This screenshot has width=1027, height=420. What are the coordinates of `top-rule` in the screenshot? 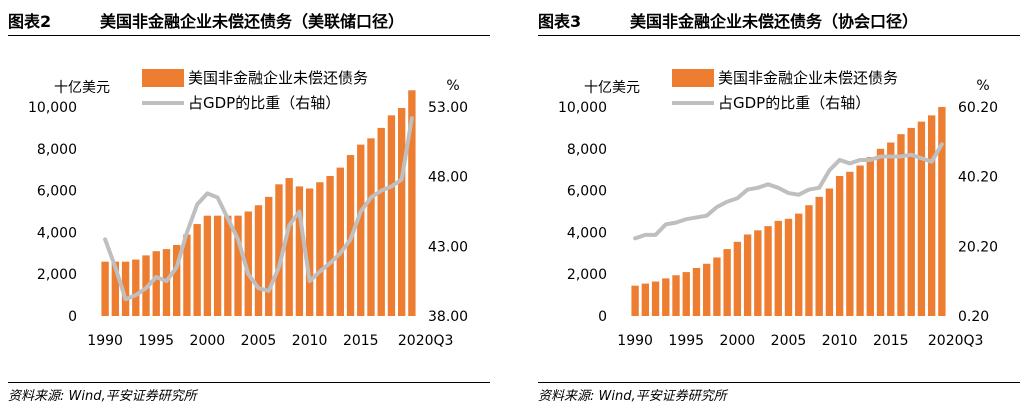 It's located at (249, 35).